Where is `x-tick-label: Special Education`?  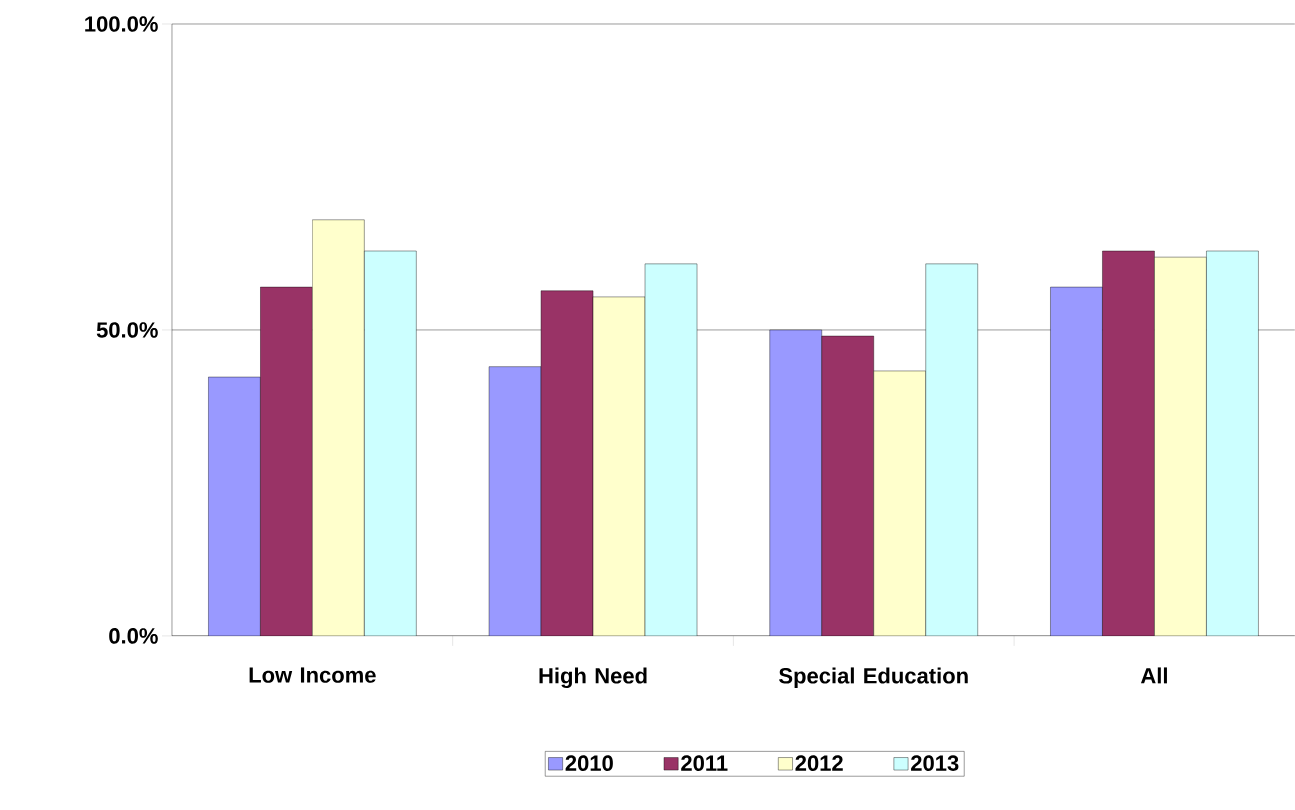
x-tick-label: Special Education is located at coordinates (873, 677).